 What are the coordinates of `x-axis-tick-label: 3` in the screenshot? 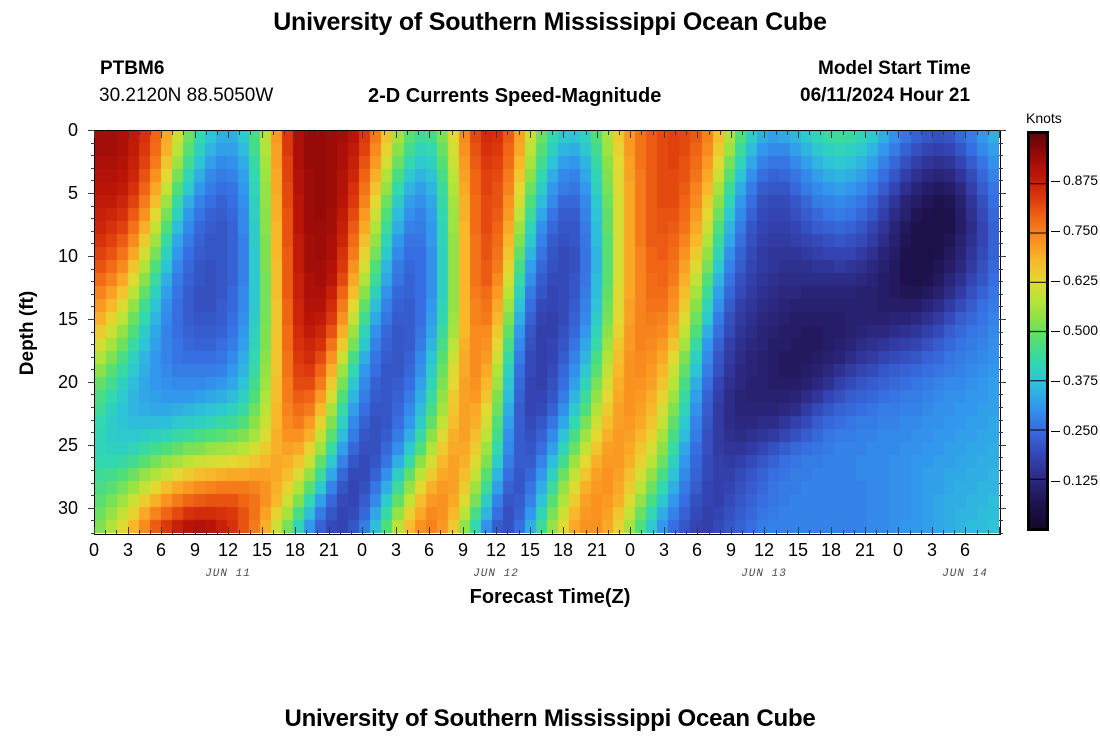 It's located at (931, 550).